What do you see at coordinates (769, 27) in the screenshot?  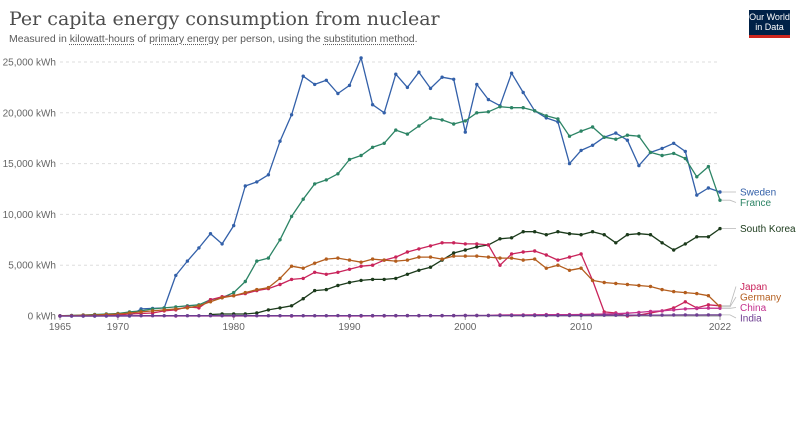 I see `logo-line-2: in Data` at bounding box center [769, 27].